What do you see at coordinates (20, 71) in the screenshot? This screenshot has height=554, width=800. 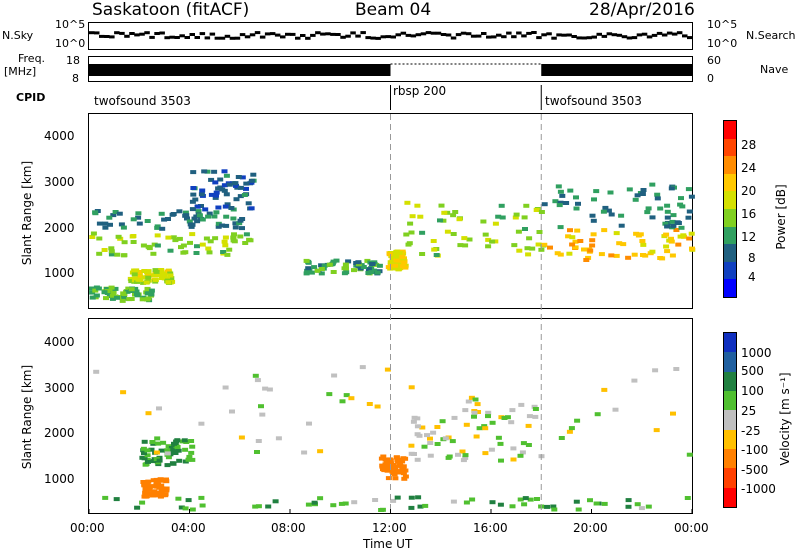 I see `freq-unit: [MHz]` at bounding box center [20, 71].